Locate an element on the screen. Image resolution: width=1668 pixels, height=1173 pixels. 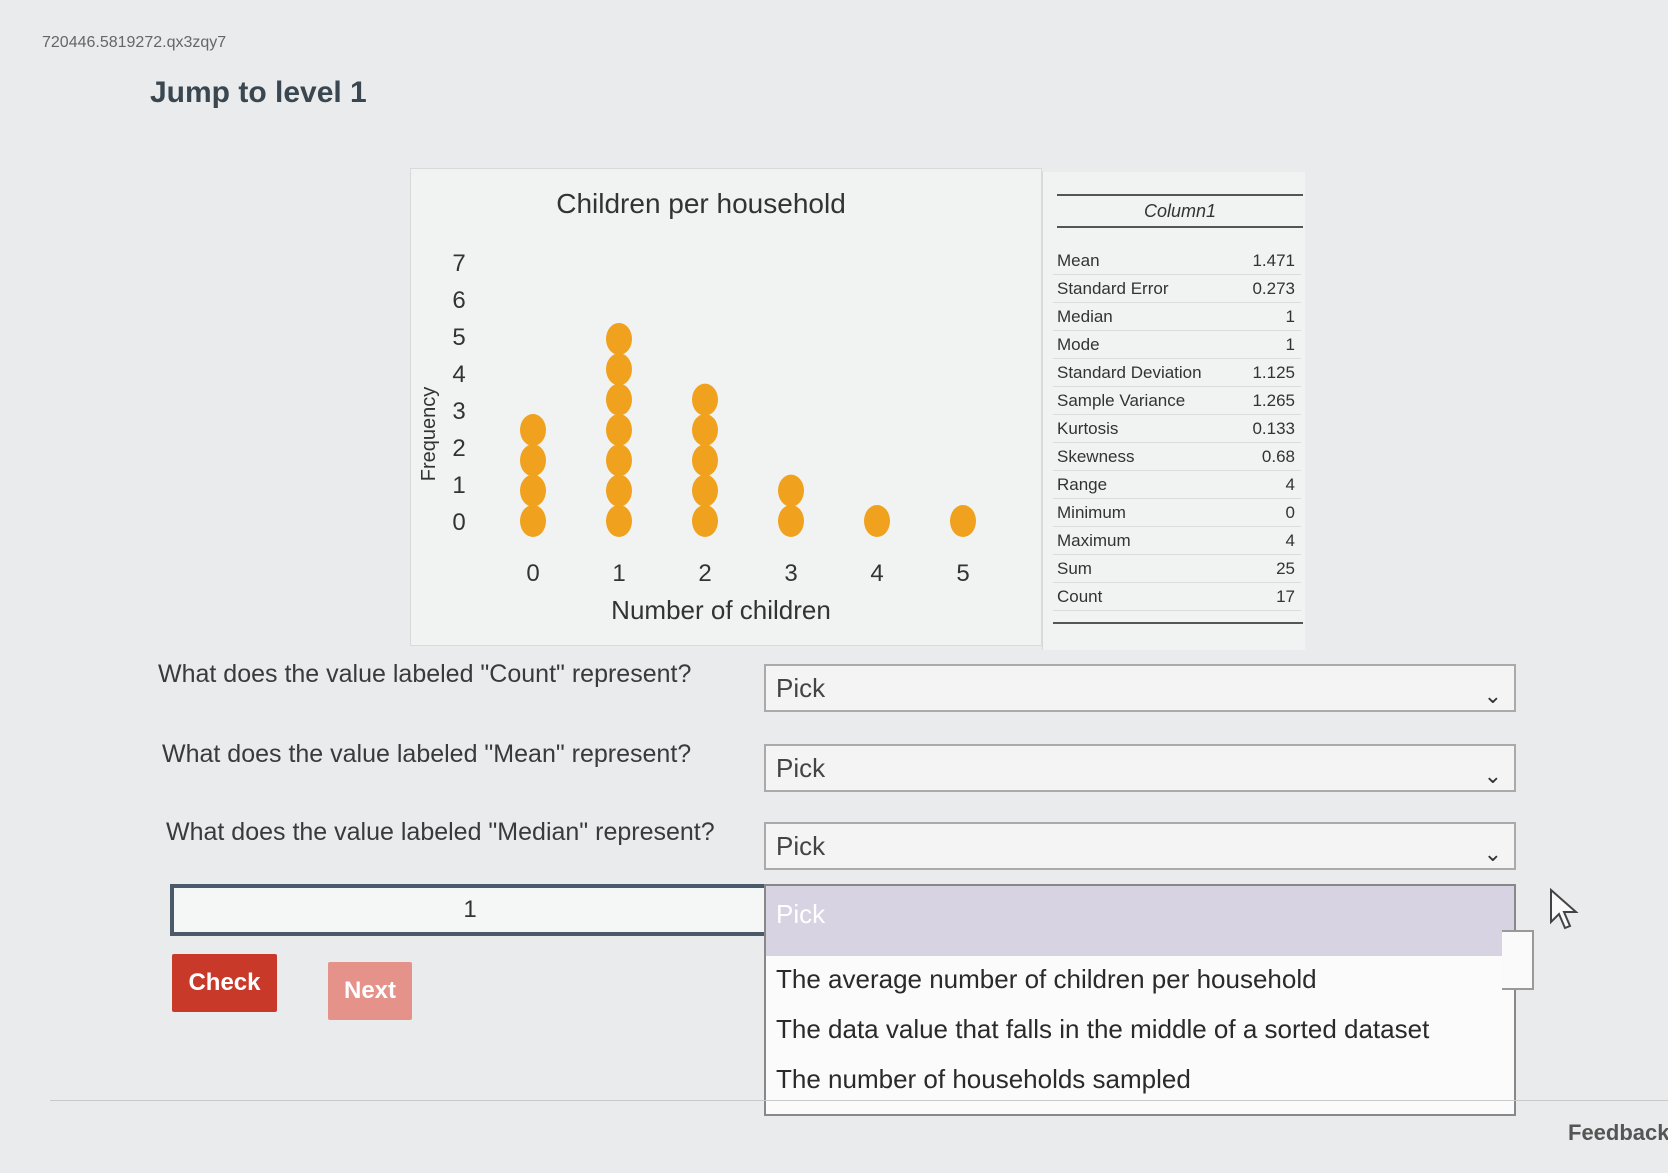
stats-row-value: 17 is located at coordinates (1285, 596).